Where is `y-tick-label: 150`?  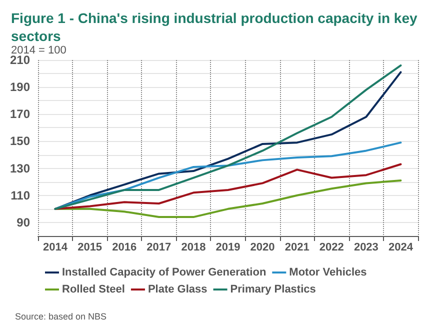 y-tick-label: 150 is located at coordinates (20, 141).